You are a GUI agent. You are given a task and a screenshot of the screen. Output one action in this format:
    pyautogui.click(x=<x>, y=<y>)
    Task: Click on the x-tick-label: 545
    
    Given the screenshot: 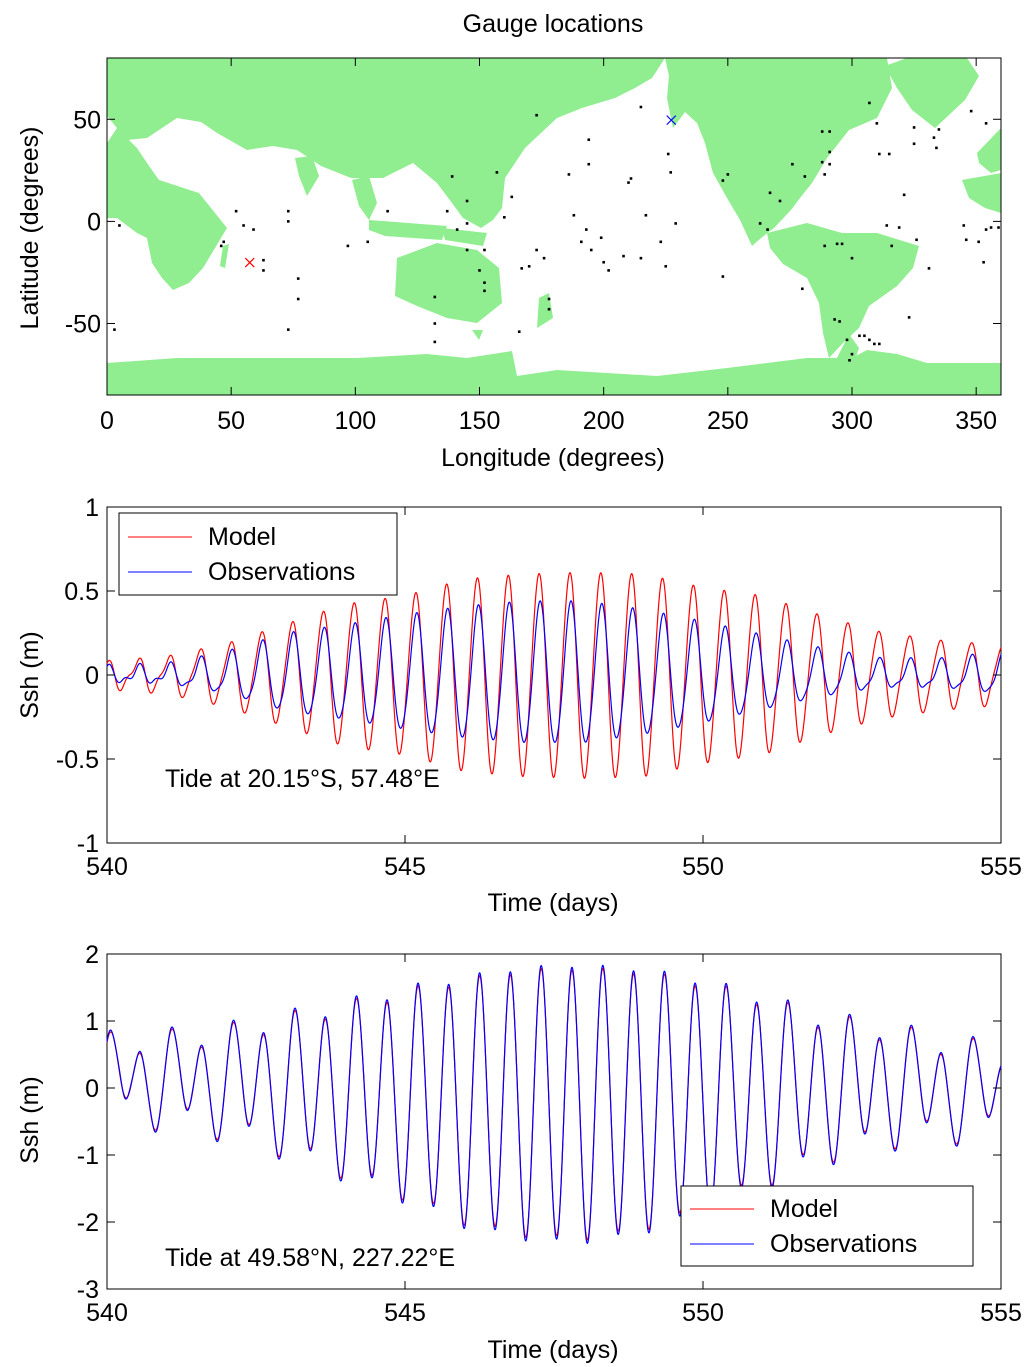 What is the action you would take?
    pyautogui.click(x=405, y=867)
    